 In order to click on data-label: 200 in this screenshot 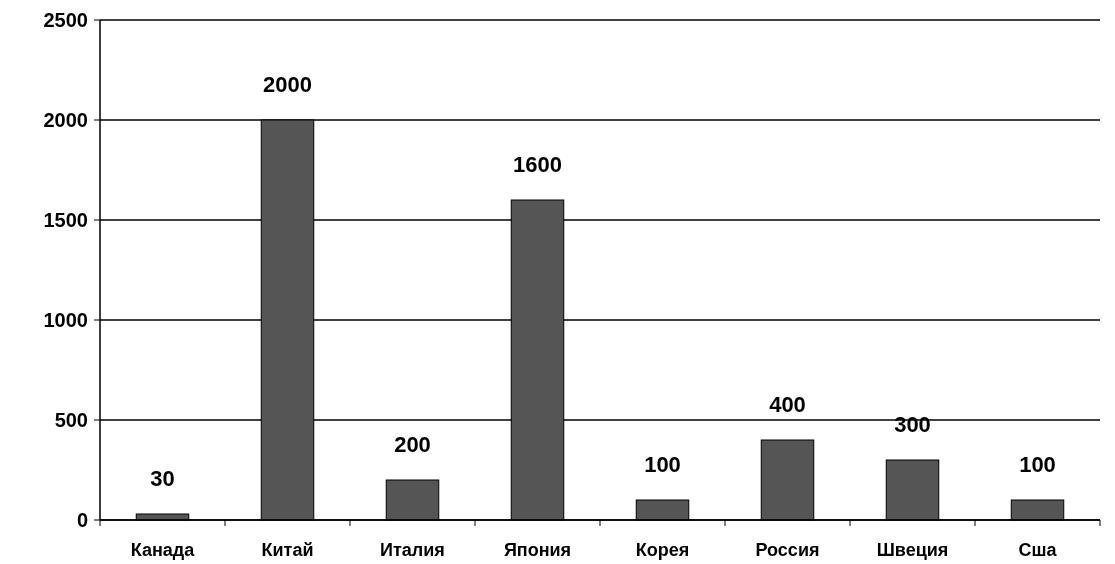, I will do `click(412, 444)`.